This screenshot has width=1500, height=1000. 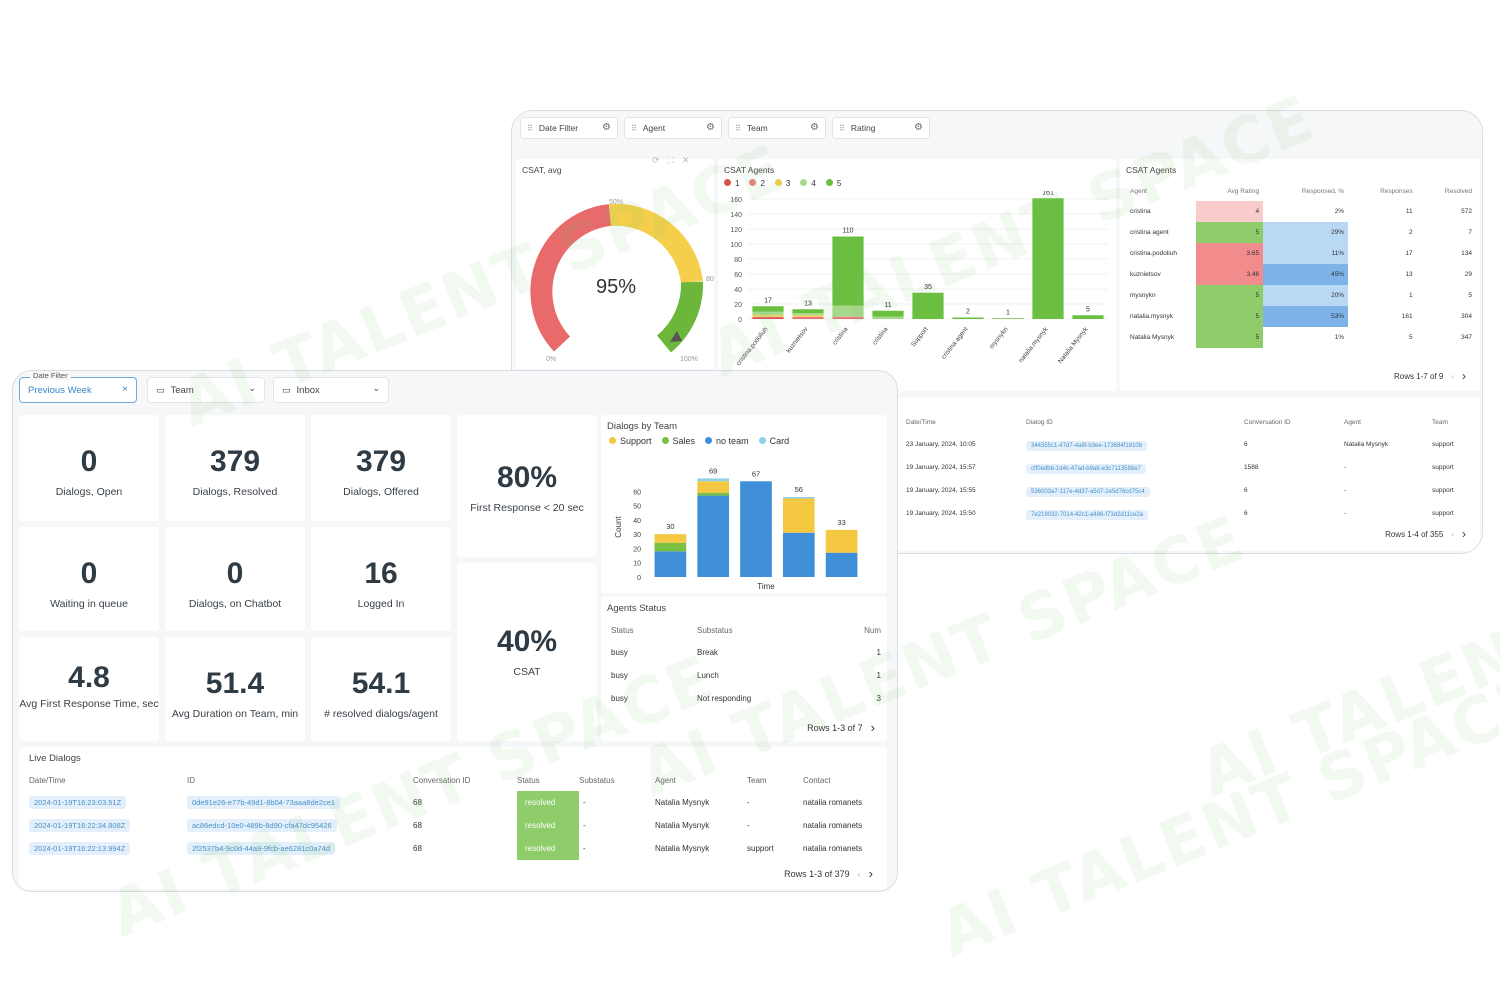 I want to click on id-cell: ac86edcd-10e0-489b-8d90-cfa47dc95426, so click(x=300, y=825).